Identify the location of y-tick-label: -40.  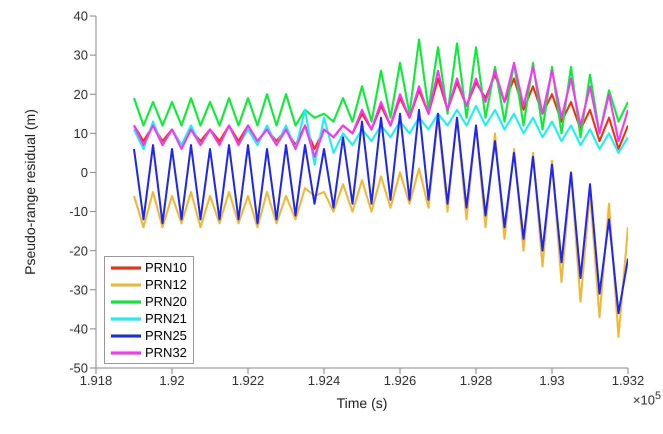
(78, 329).